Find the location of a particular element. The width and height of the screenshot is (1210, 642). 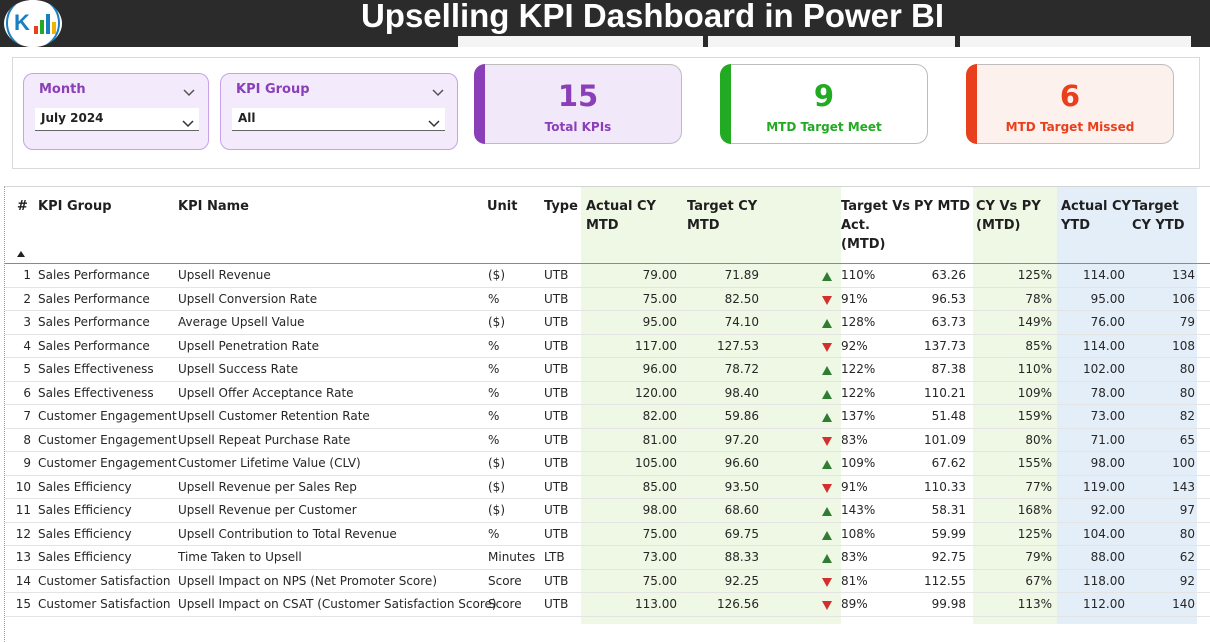

kpi-group-slicer: KPI Group All is located at coordinates (339, 111).